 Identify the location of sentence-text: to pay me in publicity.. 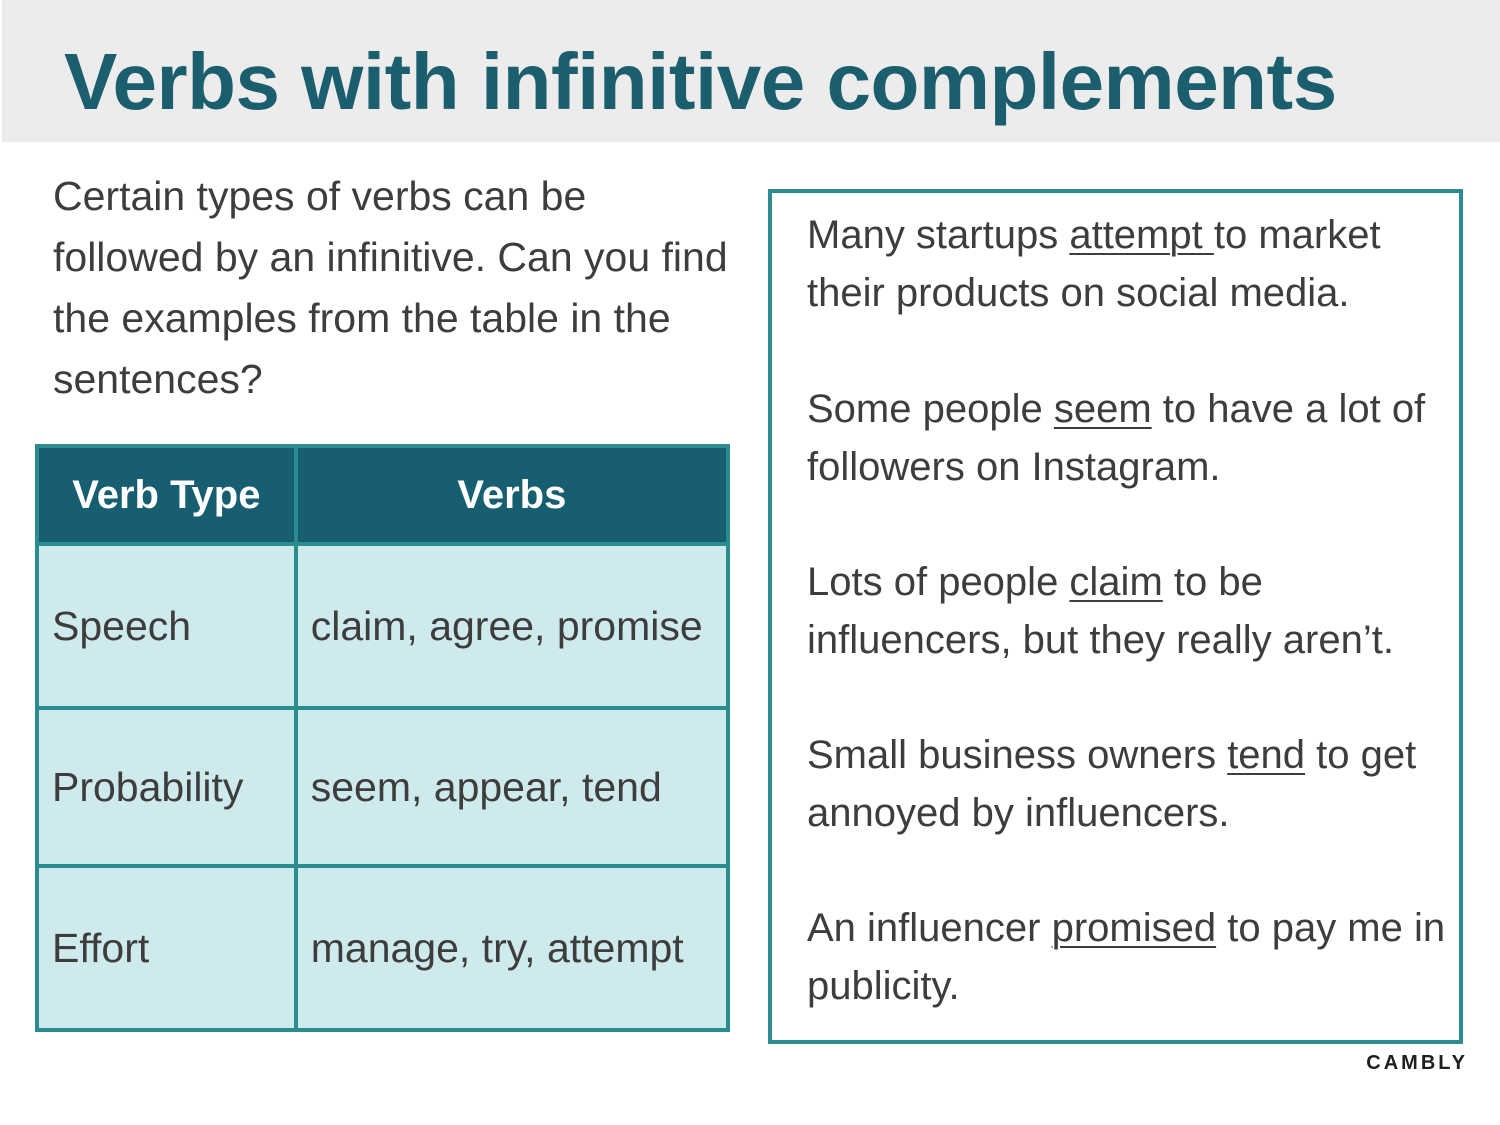
(1126, 957).